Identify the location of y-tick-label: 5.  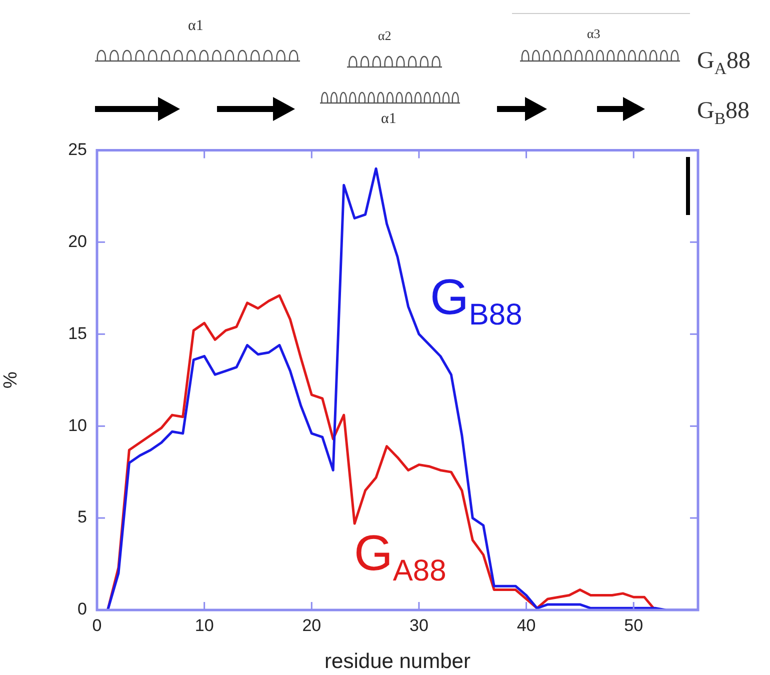
(82, 517).